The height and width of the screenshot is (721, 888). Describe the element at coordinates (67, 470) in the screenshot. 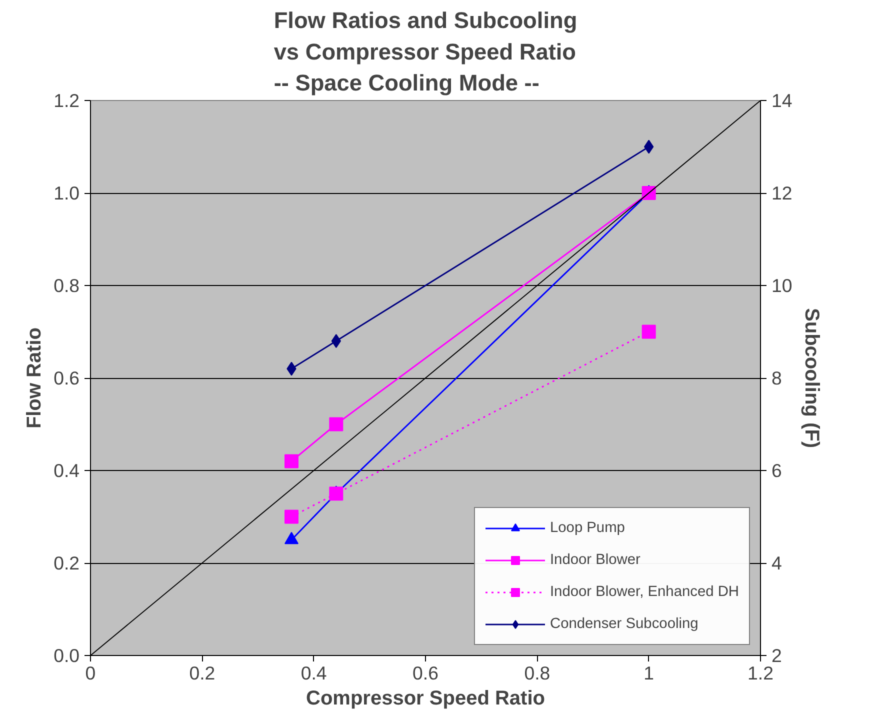

I see `y-tick-label: 0.4` at that location.